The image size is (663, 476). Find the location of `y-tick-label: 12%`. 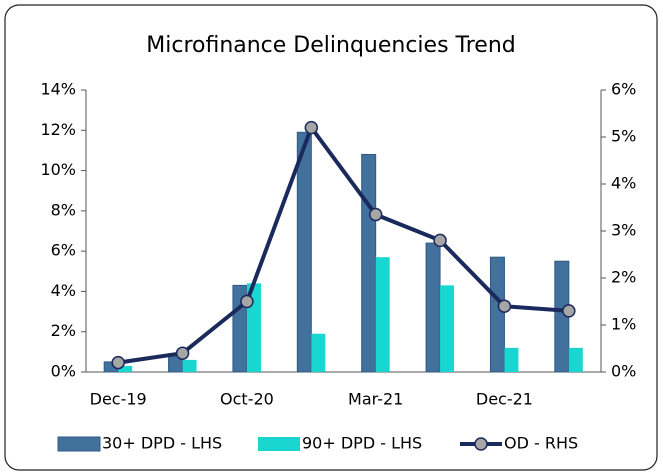

y-tick-label: 12% is located at coordinates (58, 129).